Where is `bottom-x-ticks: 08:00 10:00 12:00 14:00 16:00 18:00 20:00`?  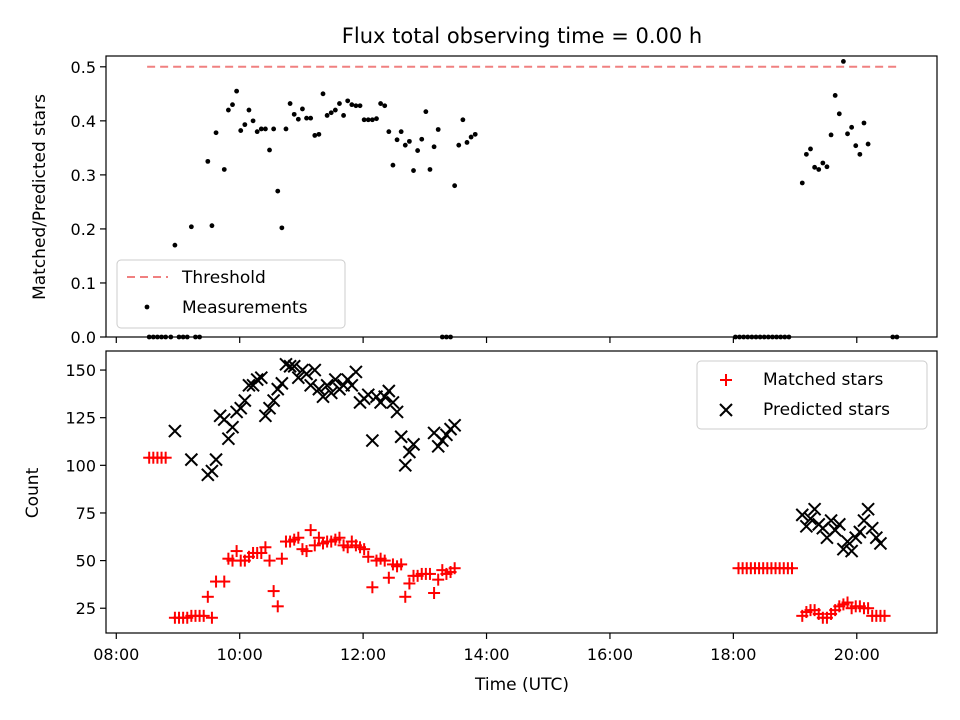 bottom-x-ticks: 08:00 10:00 12:00 14:00 16:00 18:00 20:00 is located at coordinates (486, 648).